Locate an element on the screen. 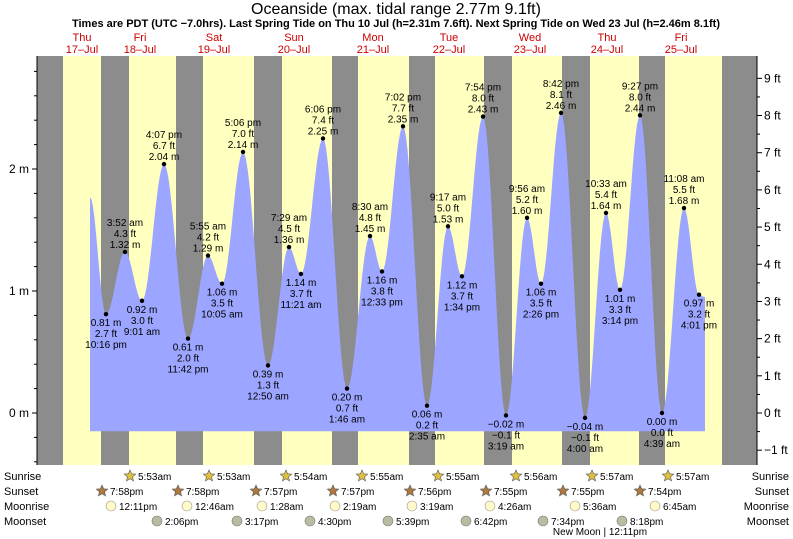 The height and width of the screenshot is (539, 793). extreme-ft-label: 6.7 ft is located at coordinates (164, 146).